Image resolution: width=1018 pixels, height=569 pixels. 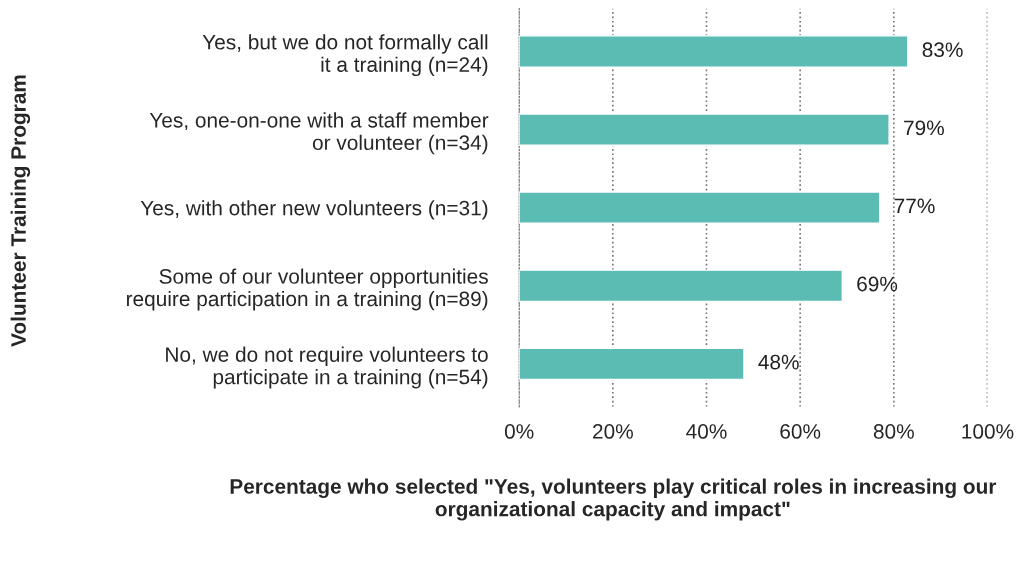 What do you see at coordinates (314, 210) in the screenshot?
I see `y-tick-label: Yes, with other new volunteers (n=31)` at bounding box center [314, 210].